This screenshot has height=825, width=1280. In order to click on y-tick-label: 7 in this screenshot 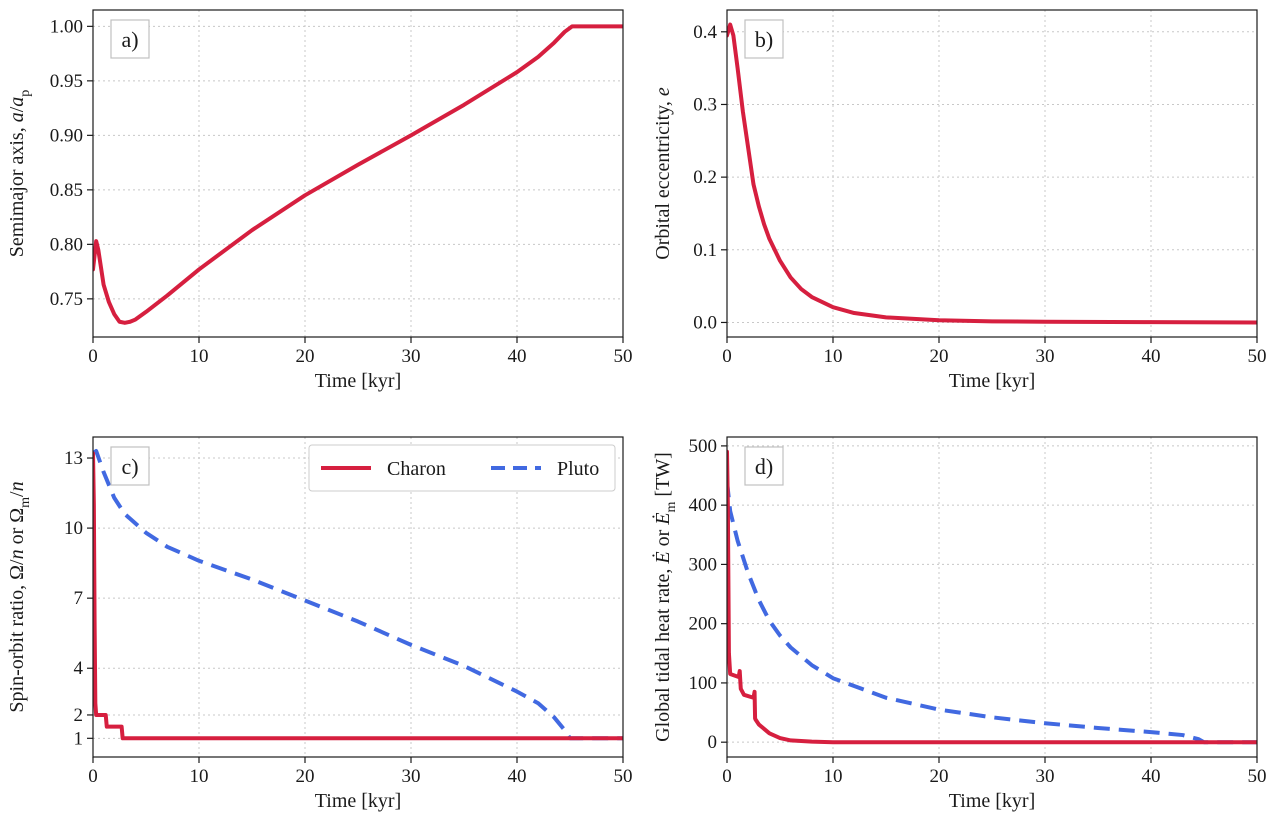, I will do `click(79, 598)`.